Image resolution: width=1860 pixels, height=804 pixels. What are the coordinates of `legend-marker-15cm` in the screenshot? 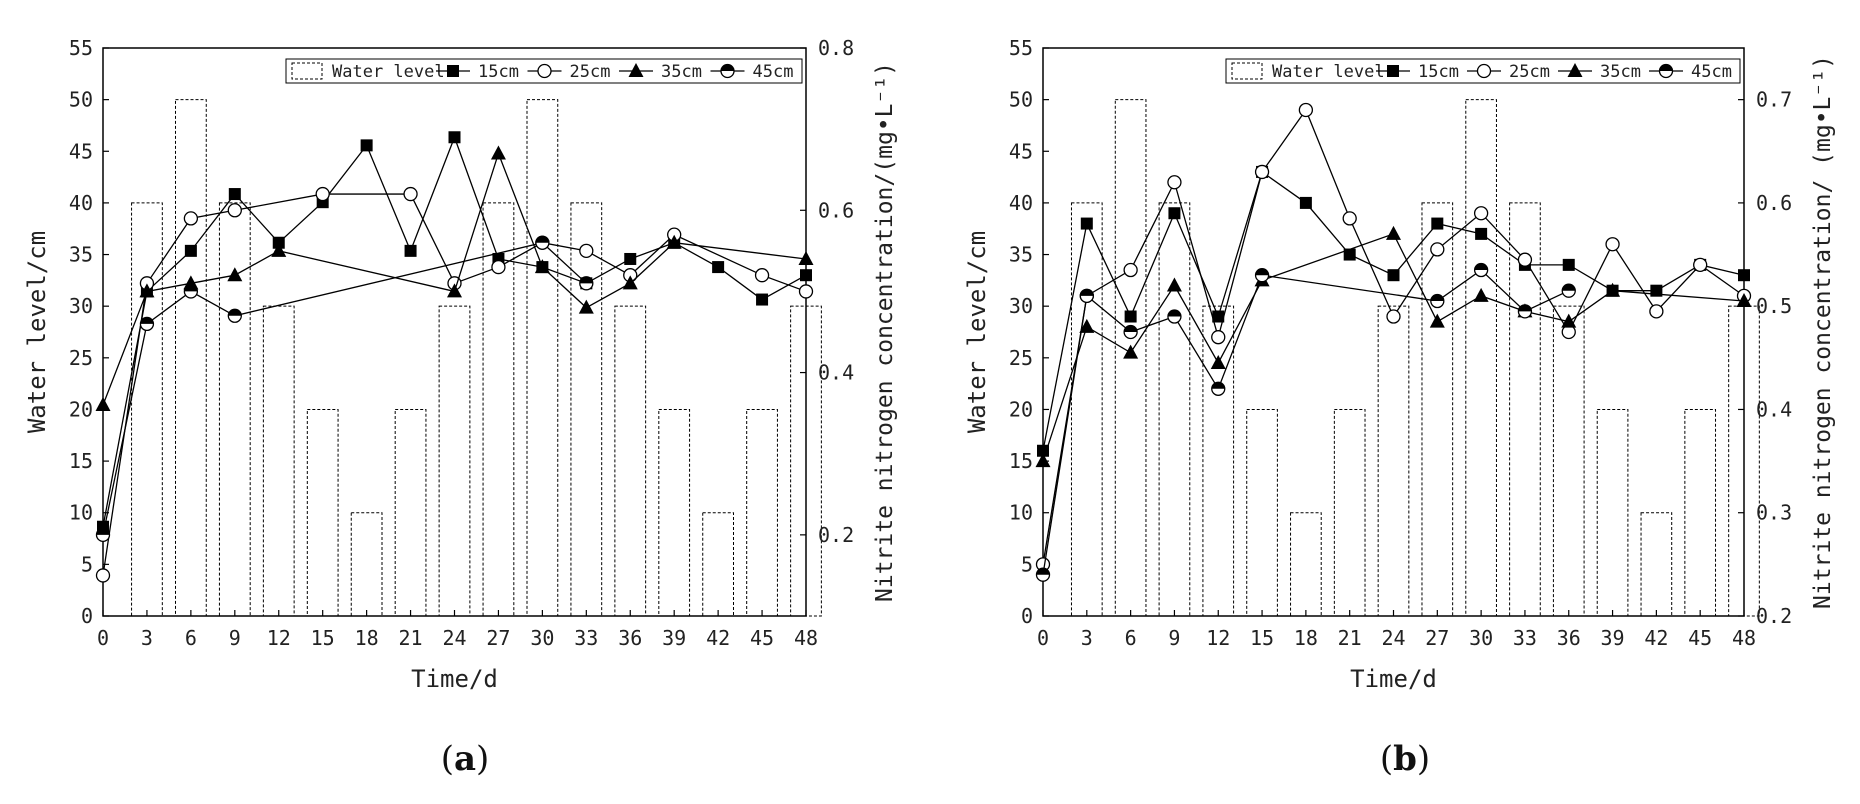 It's located at (1393, 71).